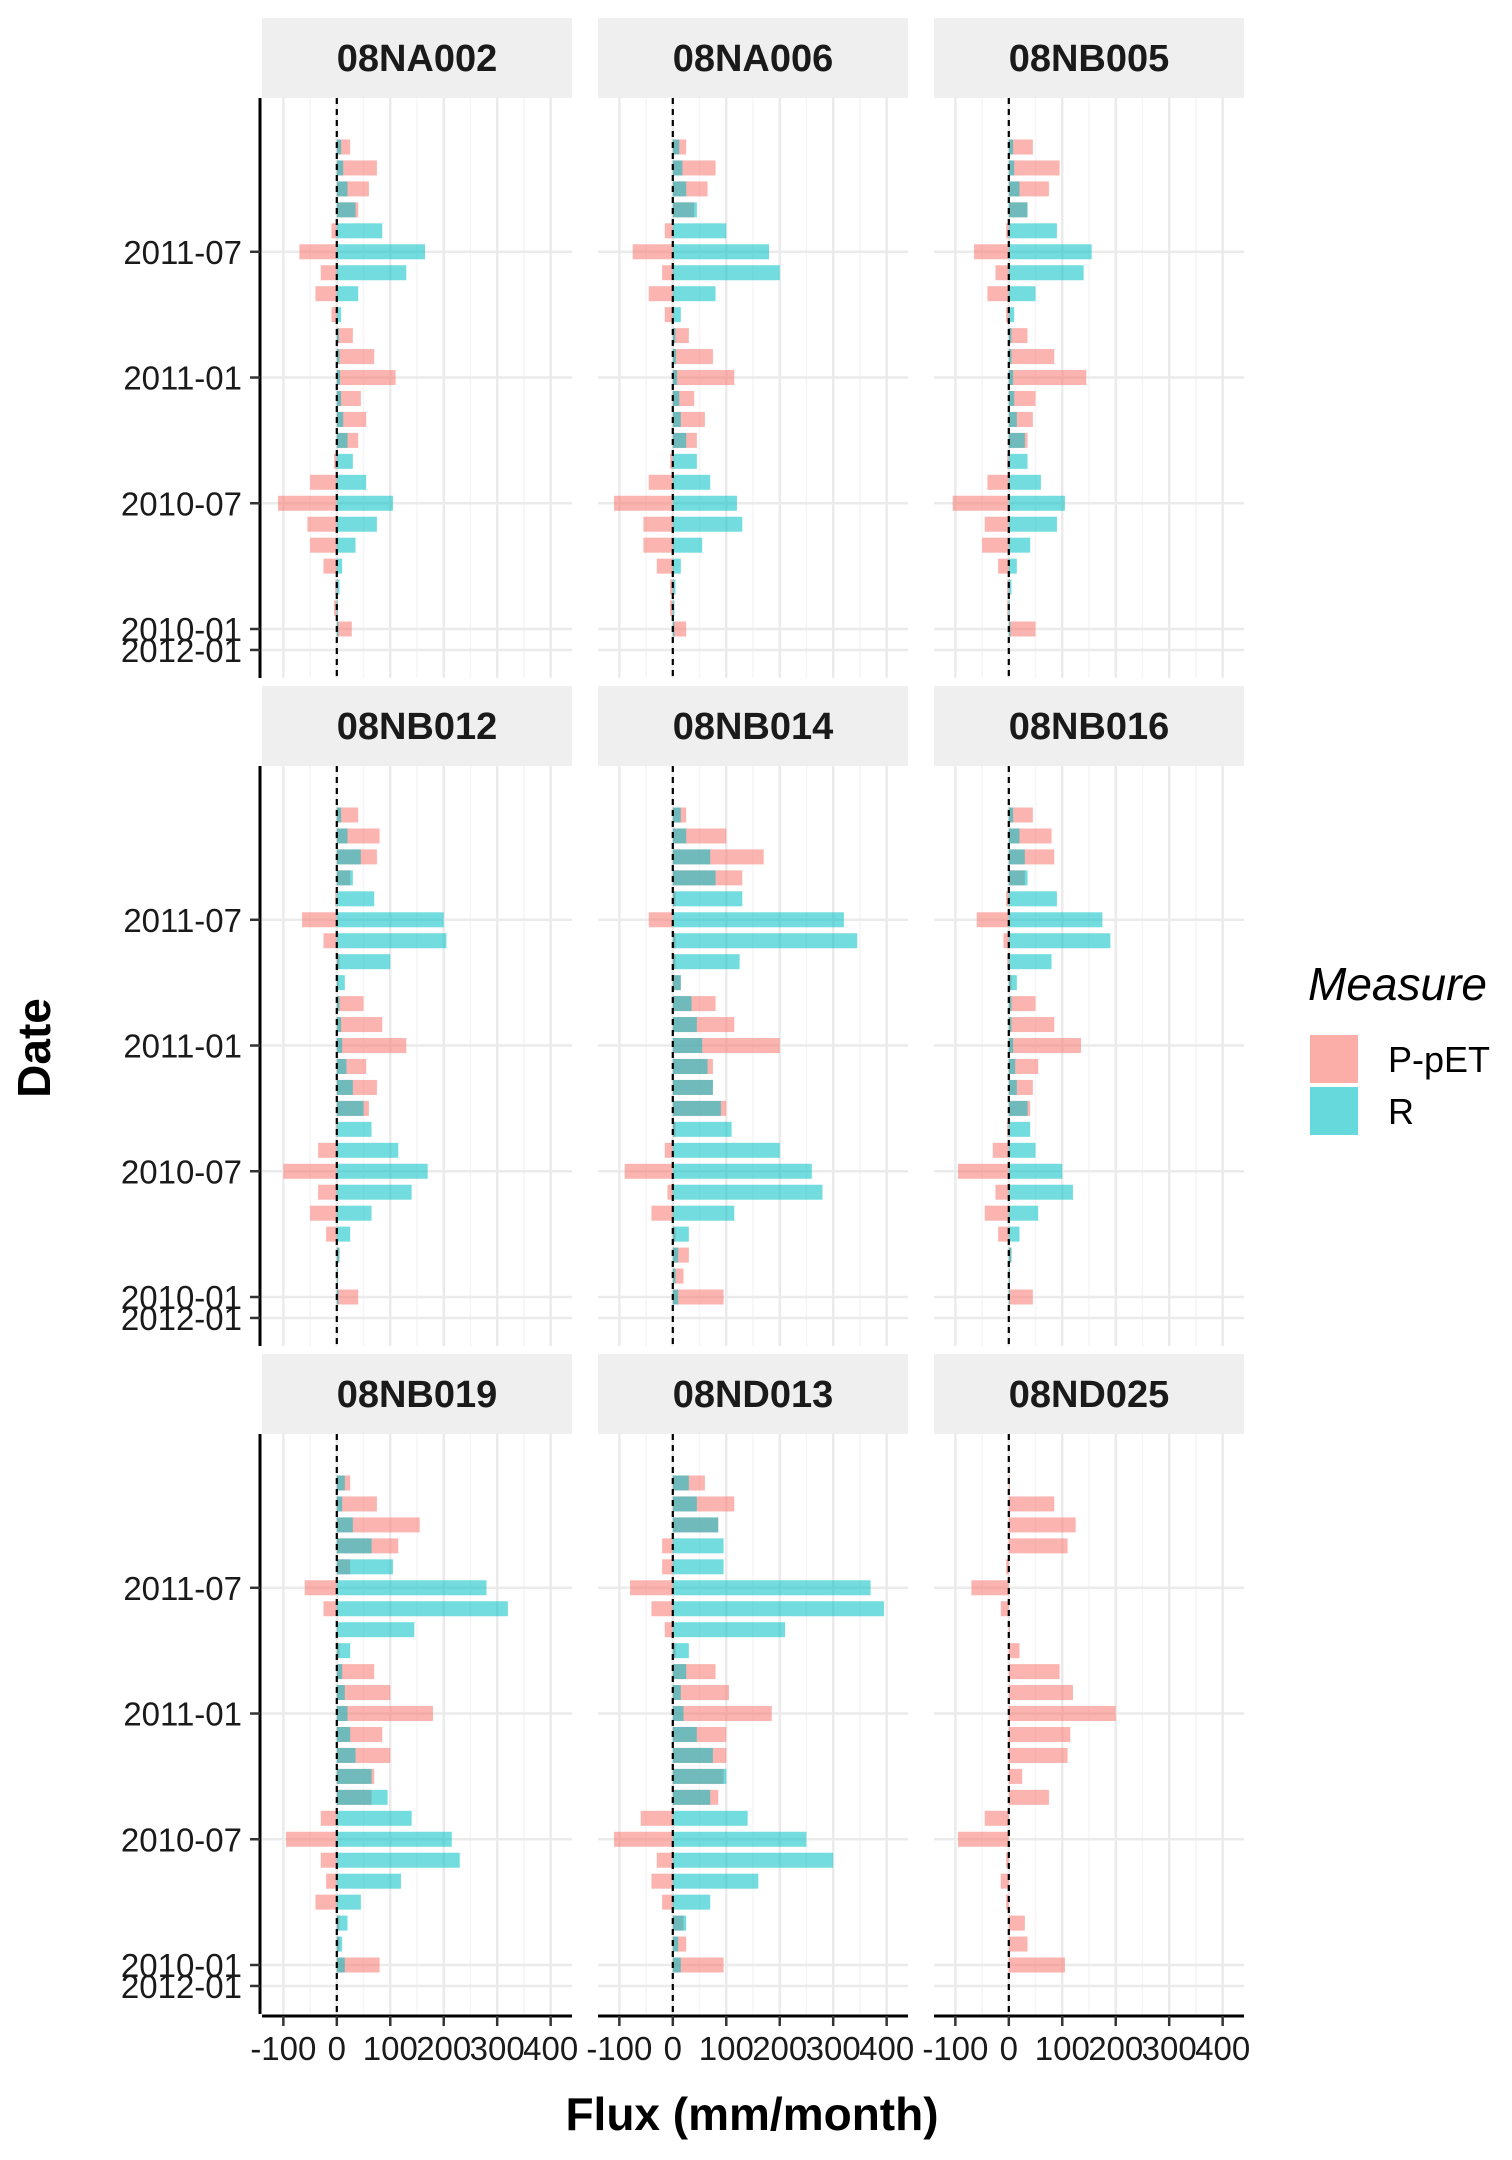  What do you see at coordinates (1089, 348) in the screenshot?
I see `facet-panel-08nb005: 08NB005` at bounding box center [1089, 348].